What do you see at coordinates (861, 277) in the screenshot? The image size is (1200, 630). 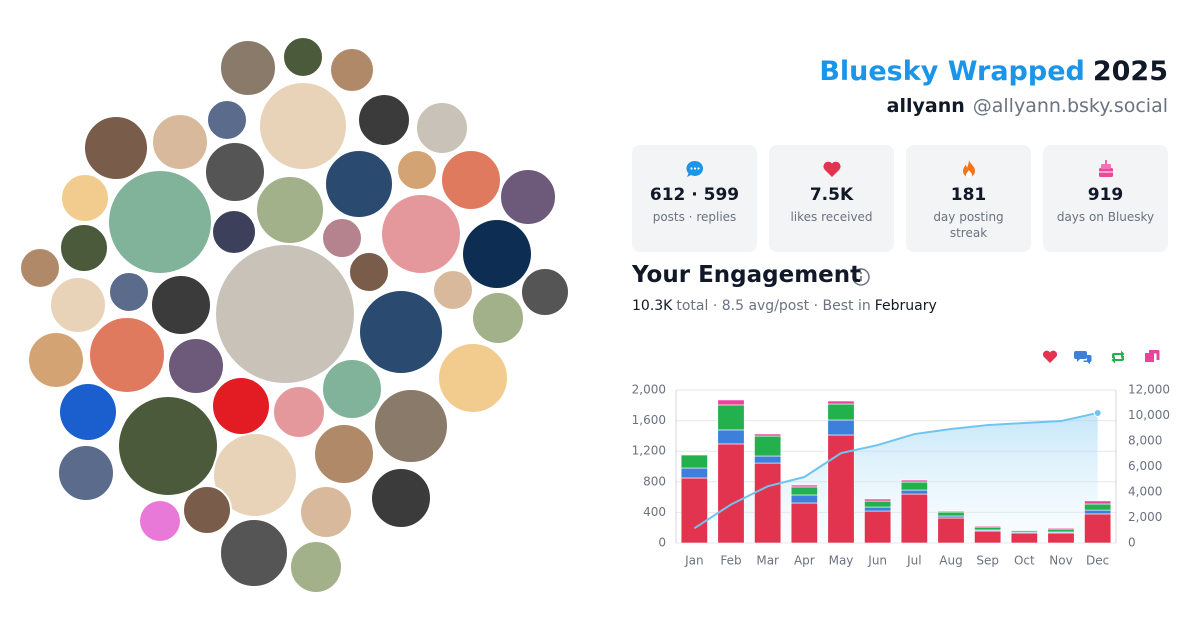 I see `info-icon` at bounding box center [861, 277].